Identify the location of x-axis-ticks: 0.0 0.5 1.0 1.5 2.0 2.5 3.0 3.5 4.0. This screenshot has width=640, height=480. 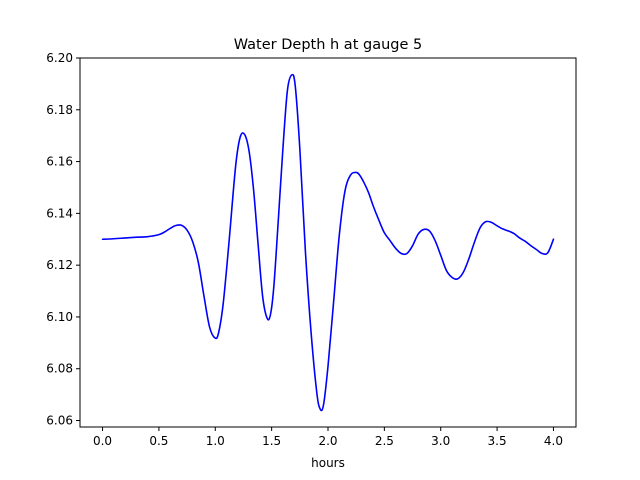
(328, 437).